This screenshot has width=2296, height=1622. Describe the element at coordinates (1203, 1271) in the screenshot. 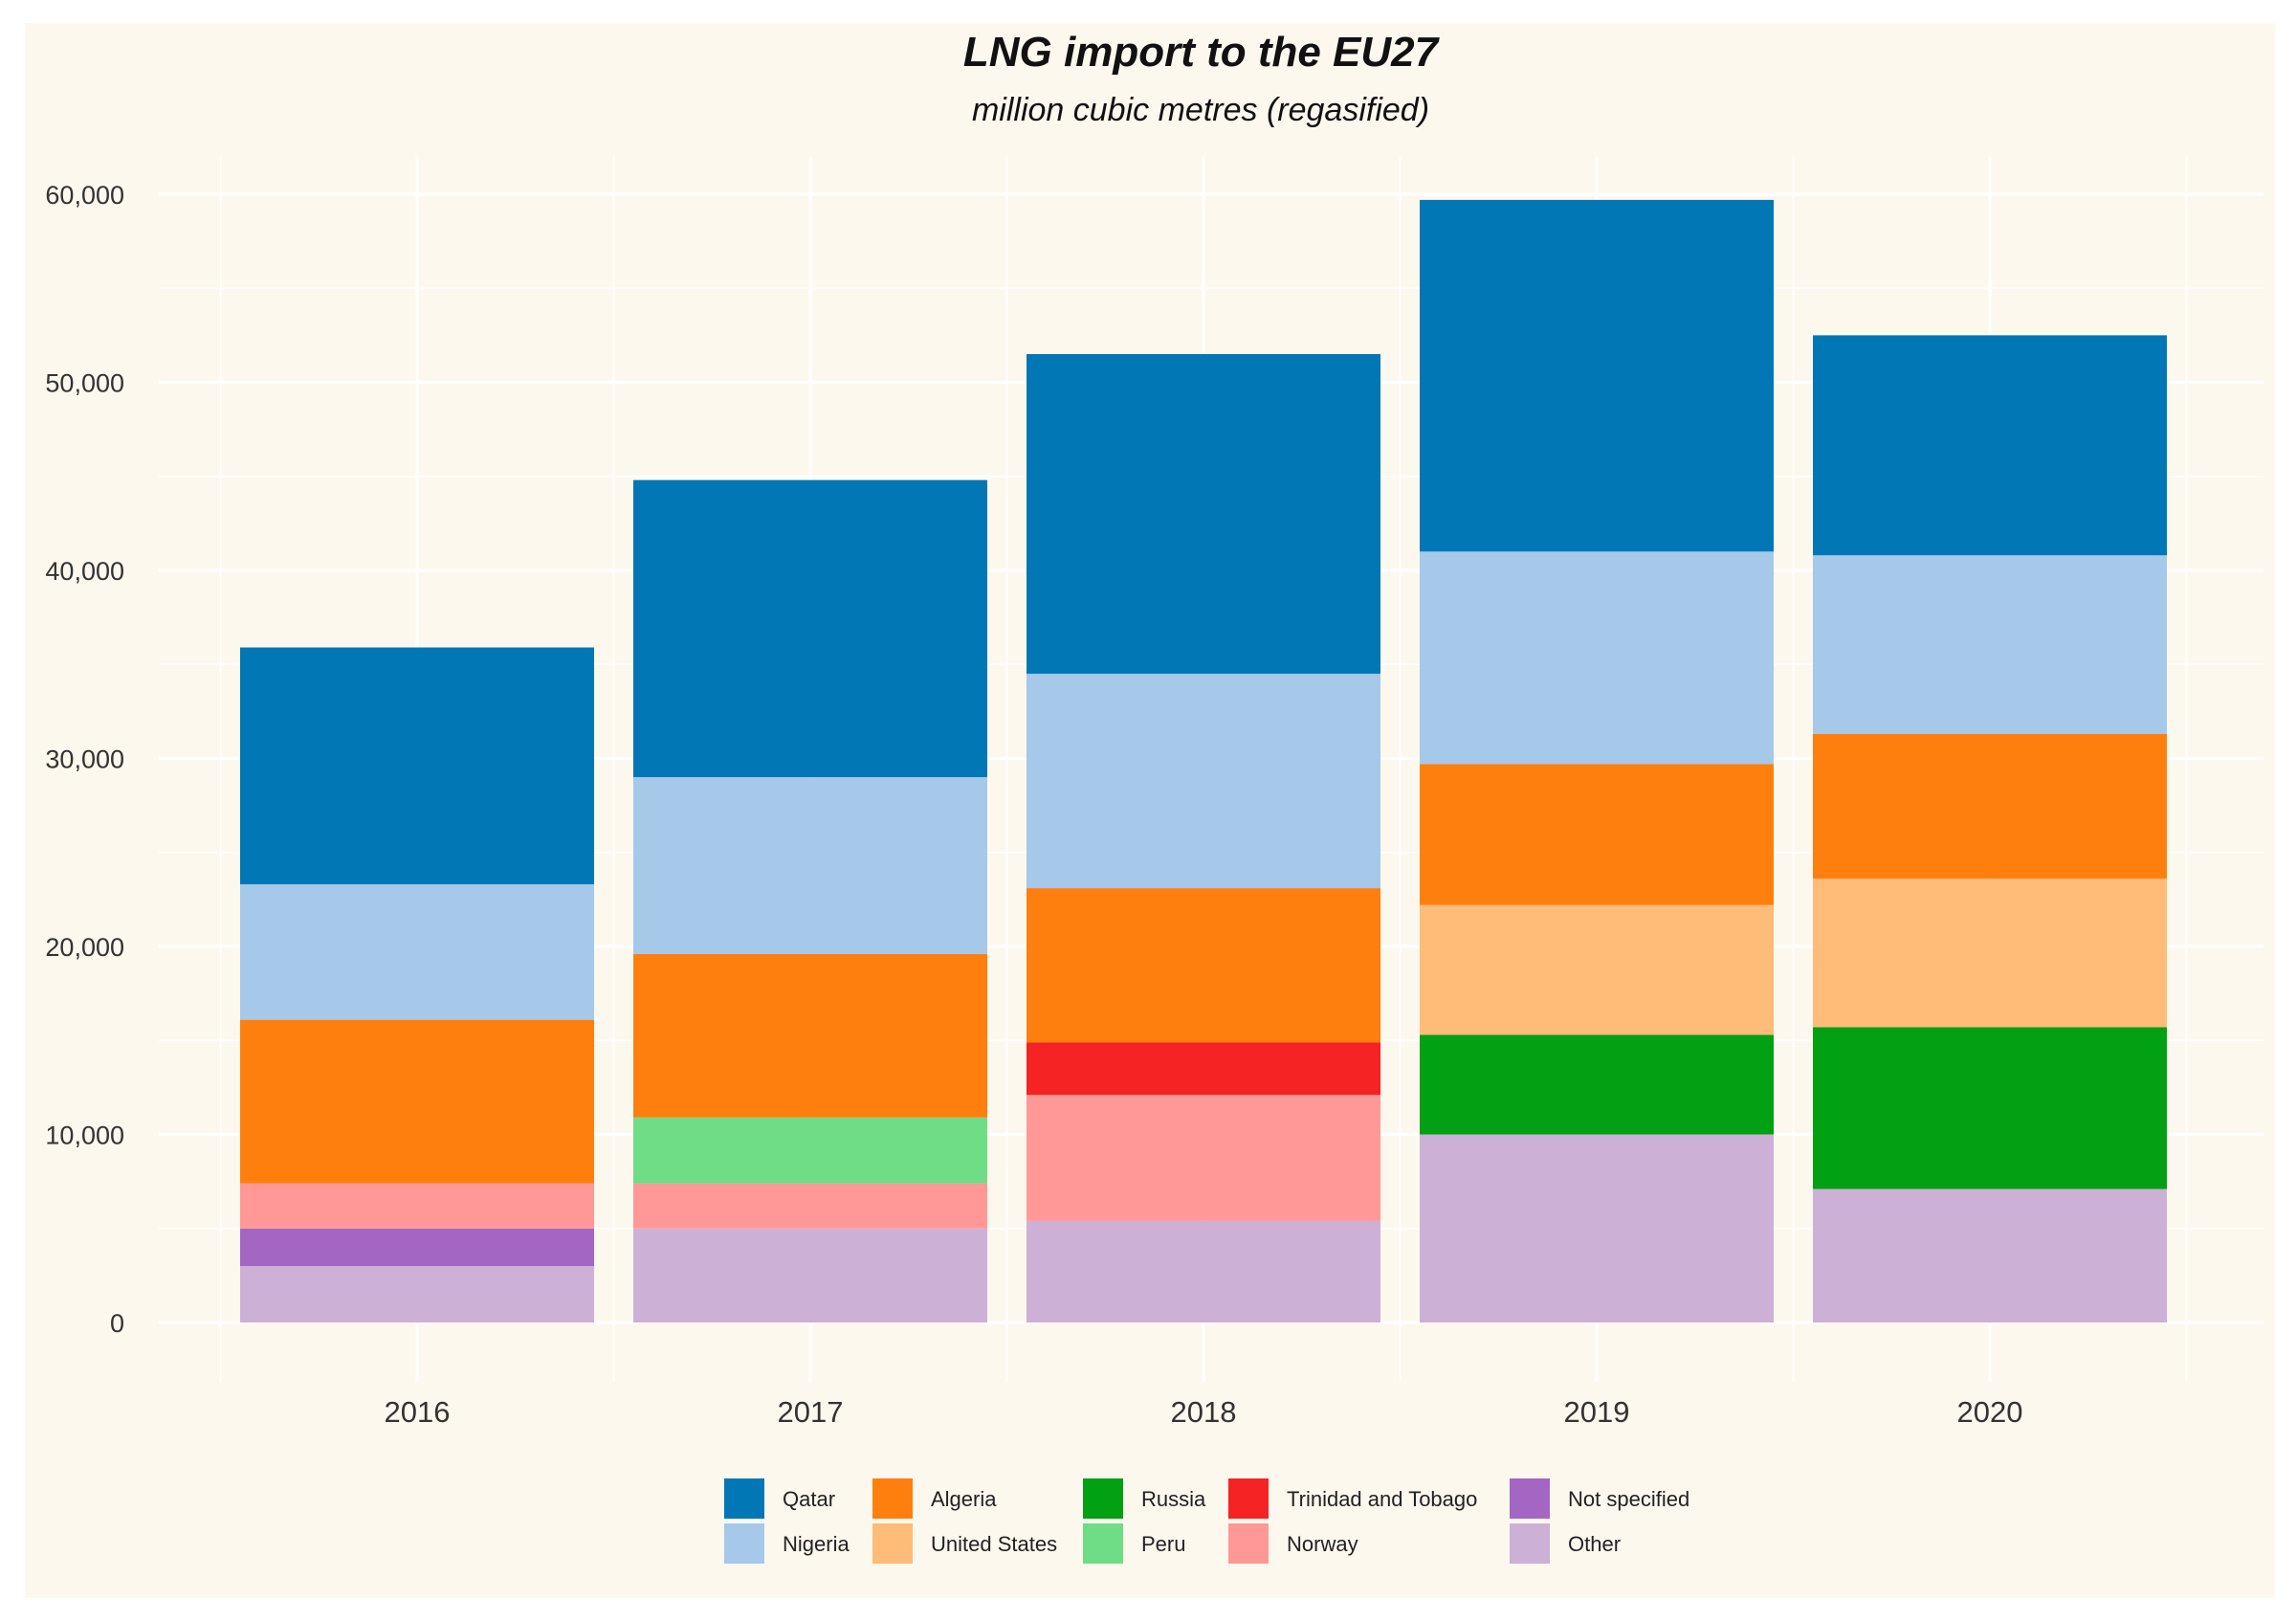

I see `bar-2018-other` at that location.